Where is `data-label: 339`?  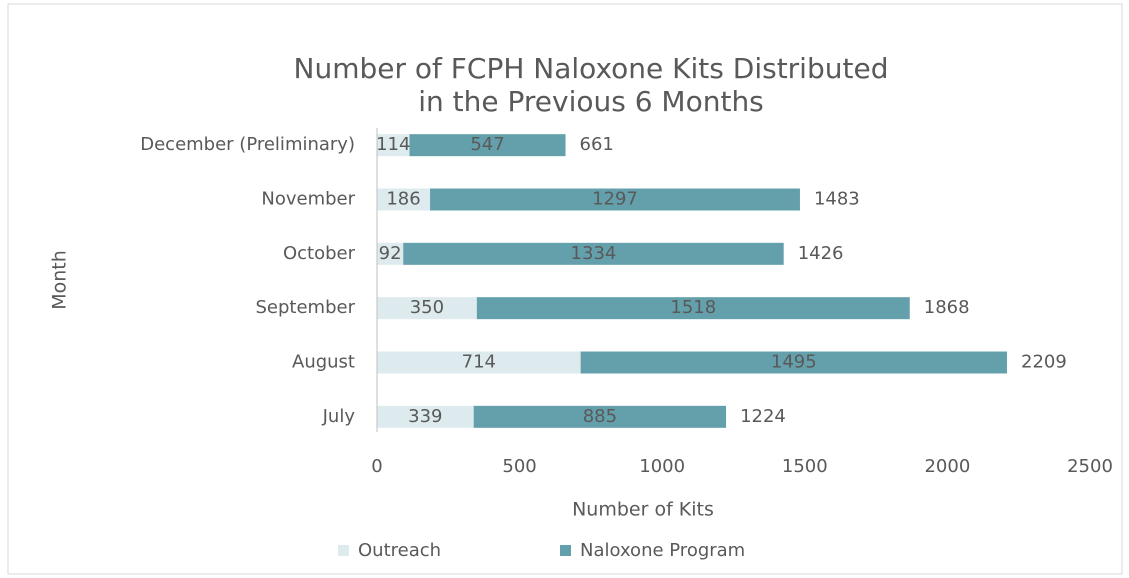 data-label: 339 is located at coordinates (425, 416).